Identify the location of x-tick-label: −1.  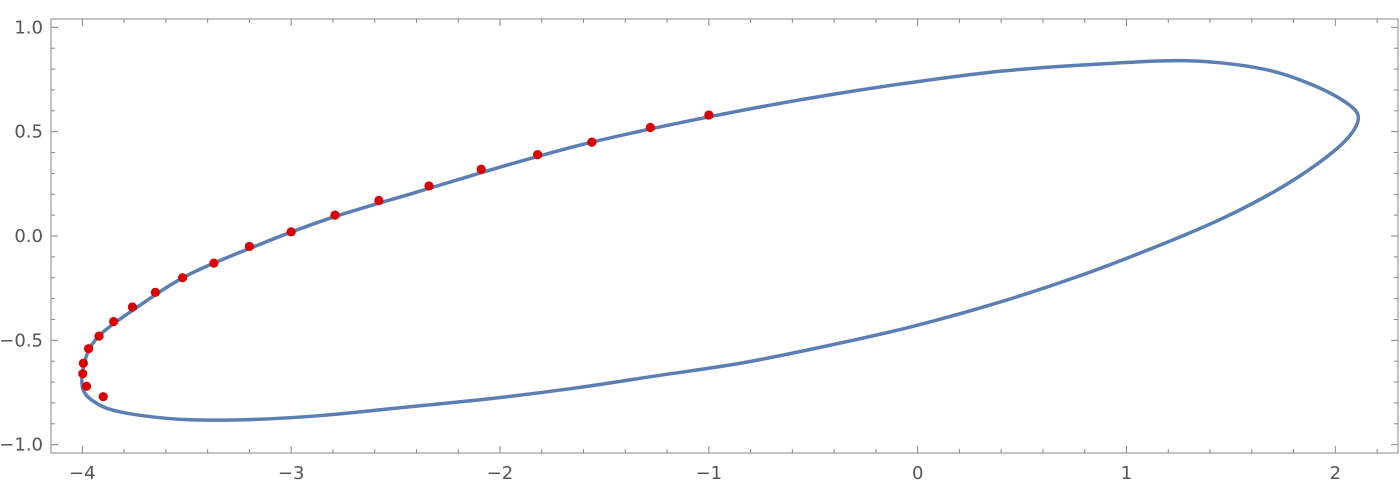
(709, 473).